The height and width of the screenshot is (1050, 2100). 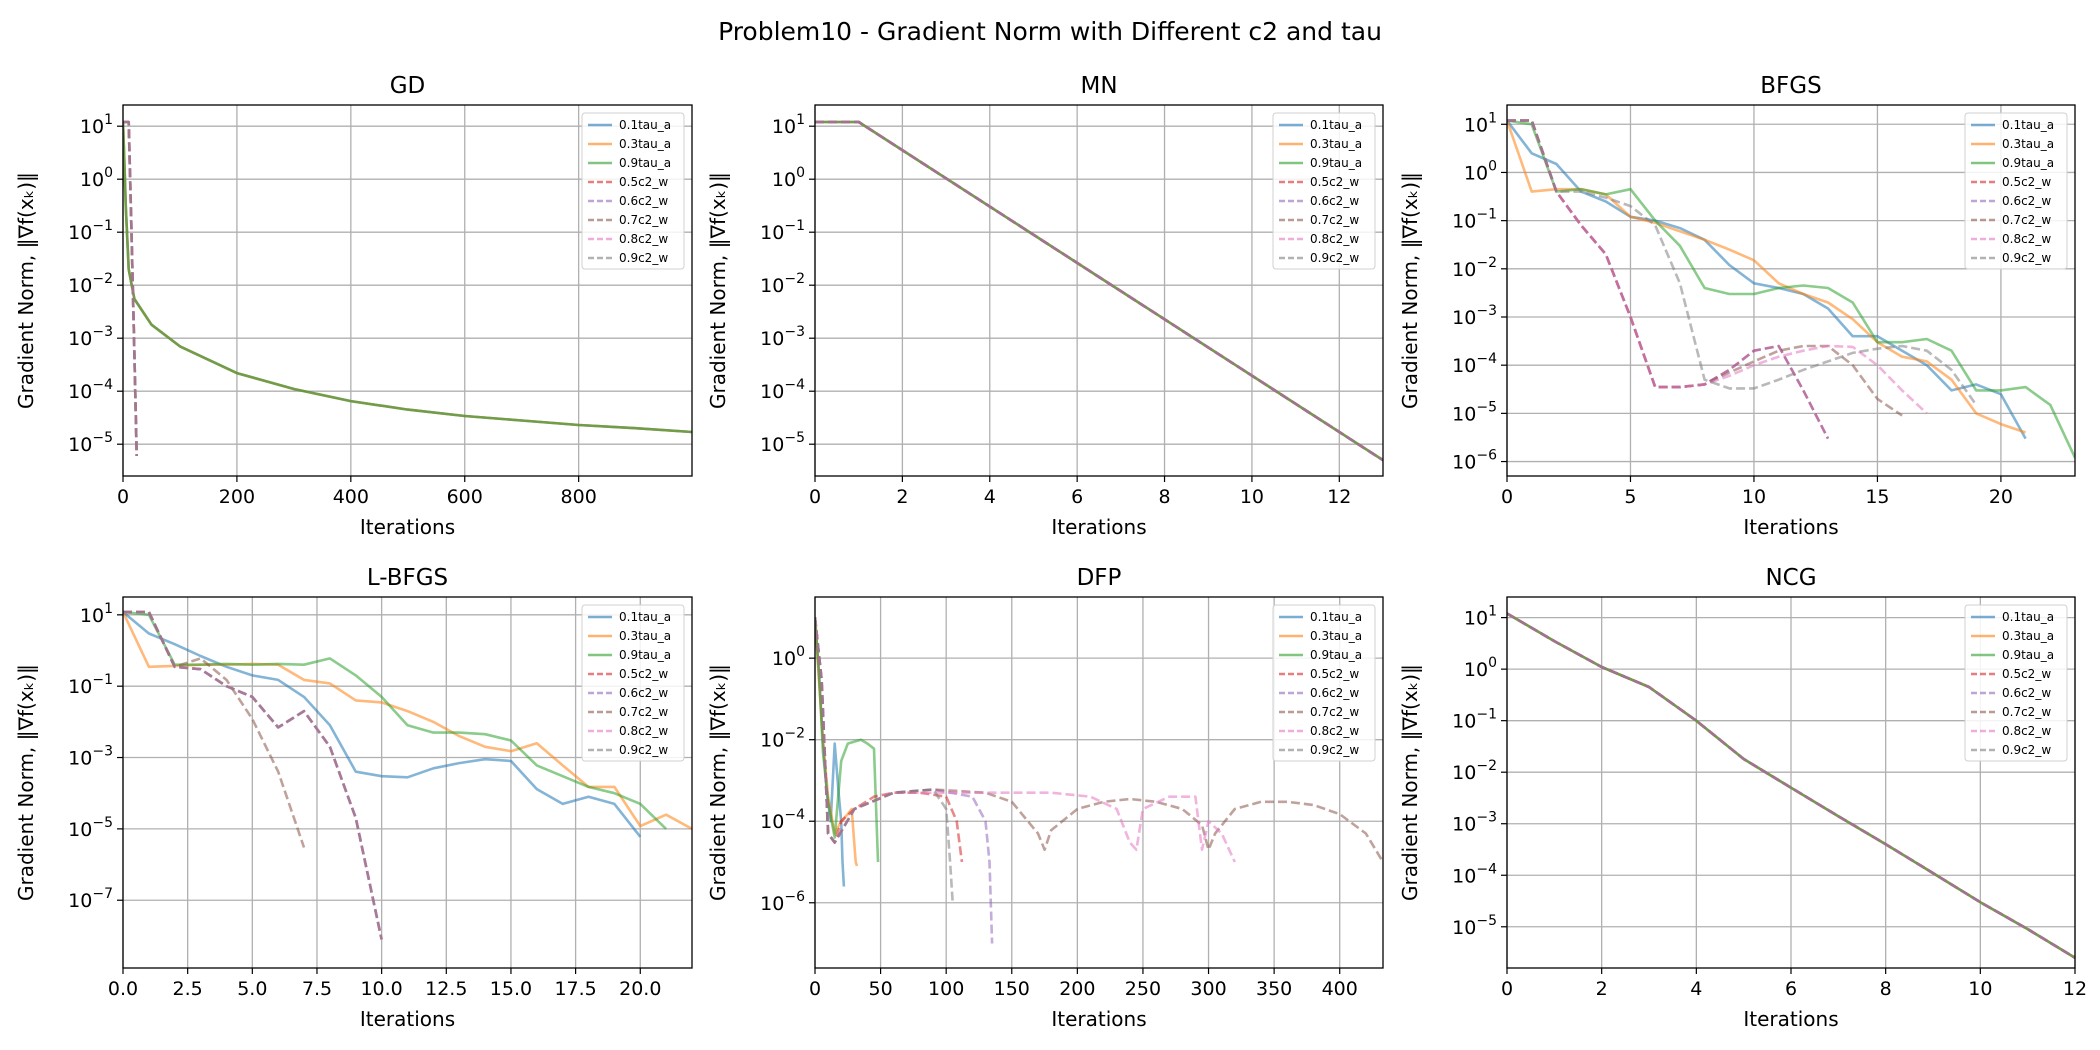 What do you see at coordinates (446, 989) in the screenshot?
I see `x-tick-label: 12.5` at bounding box center [446, 989].